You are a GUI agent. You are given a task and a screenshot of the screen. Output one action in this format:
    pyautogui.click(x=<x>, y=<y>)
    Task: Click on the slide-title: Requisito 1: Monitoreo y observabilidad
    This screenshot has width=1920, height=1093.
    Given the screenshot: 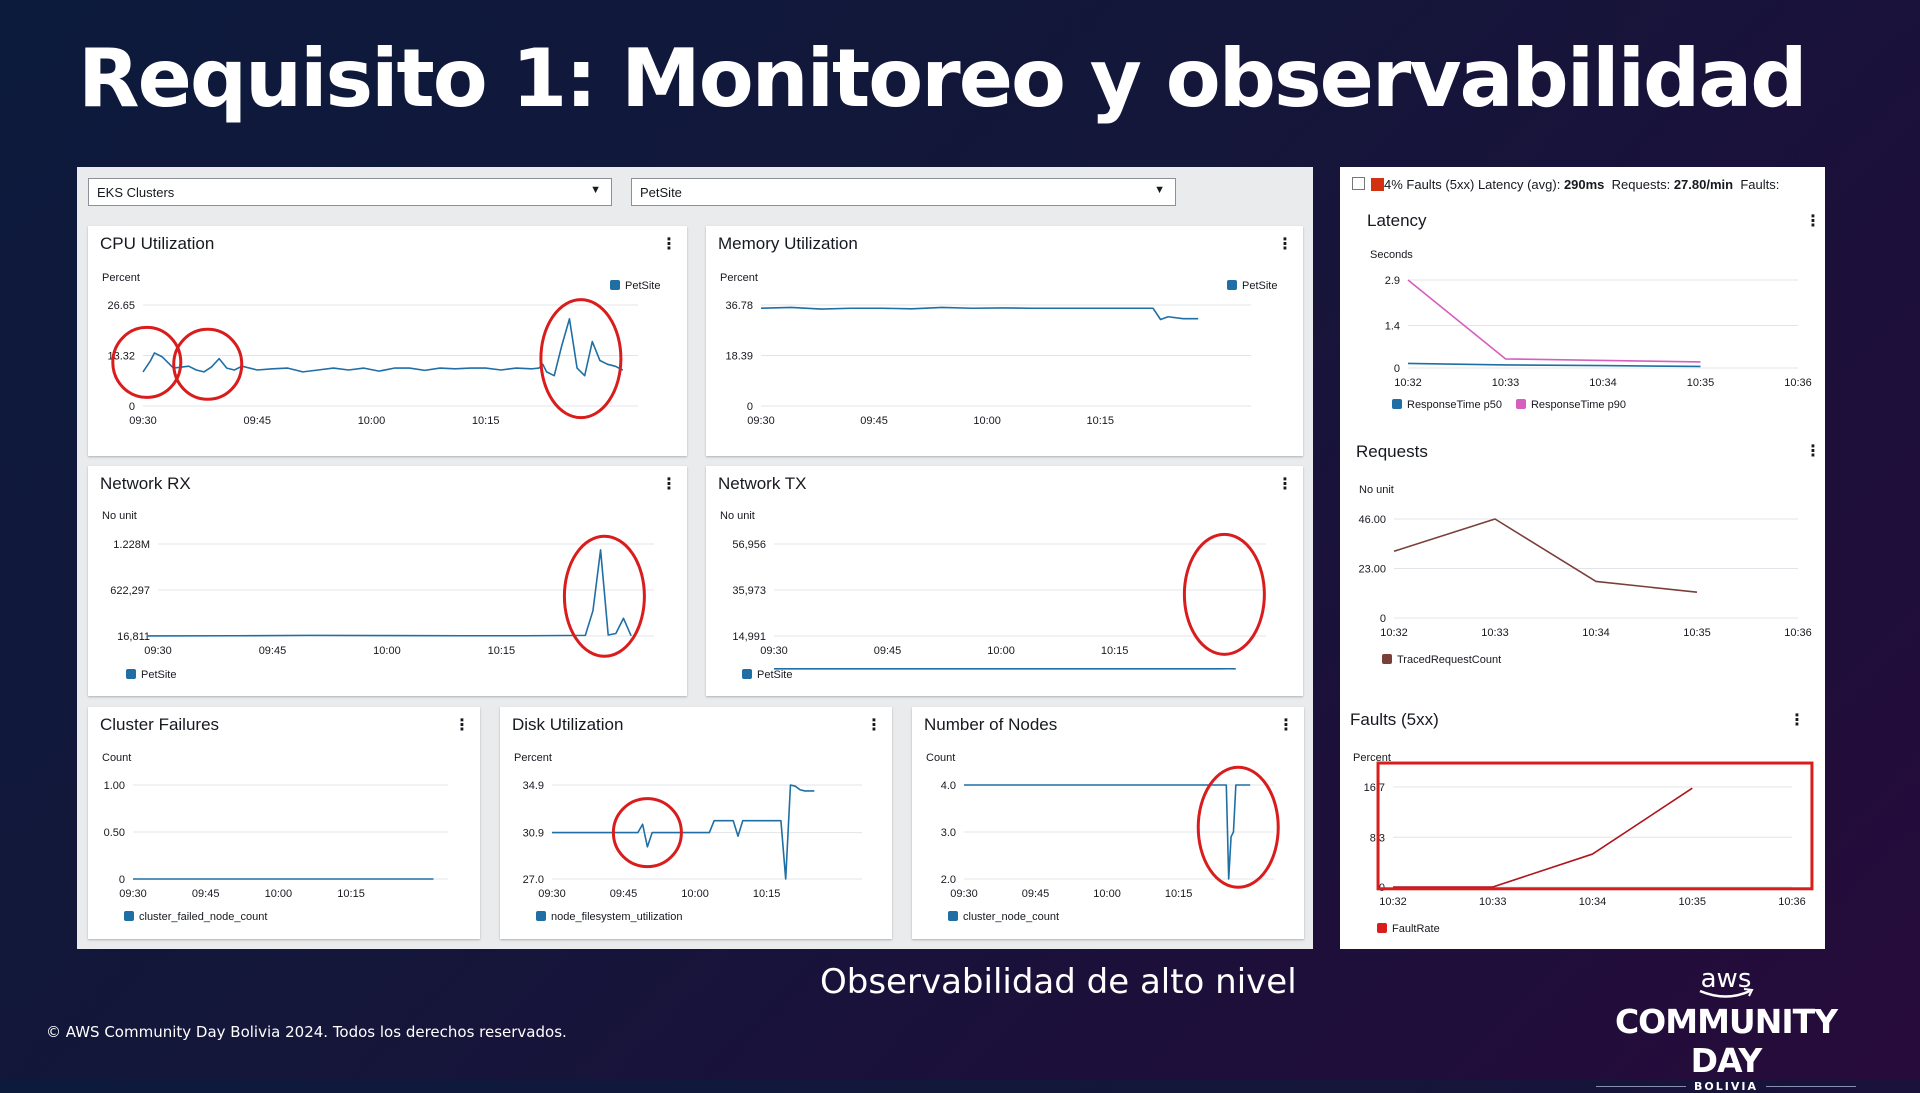 What is the action you would take?
    pyautogui.click(x=942, y=78)
    